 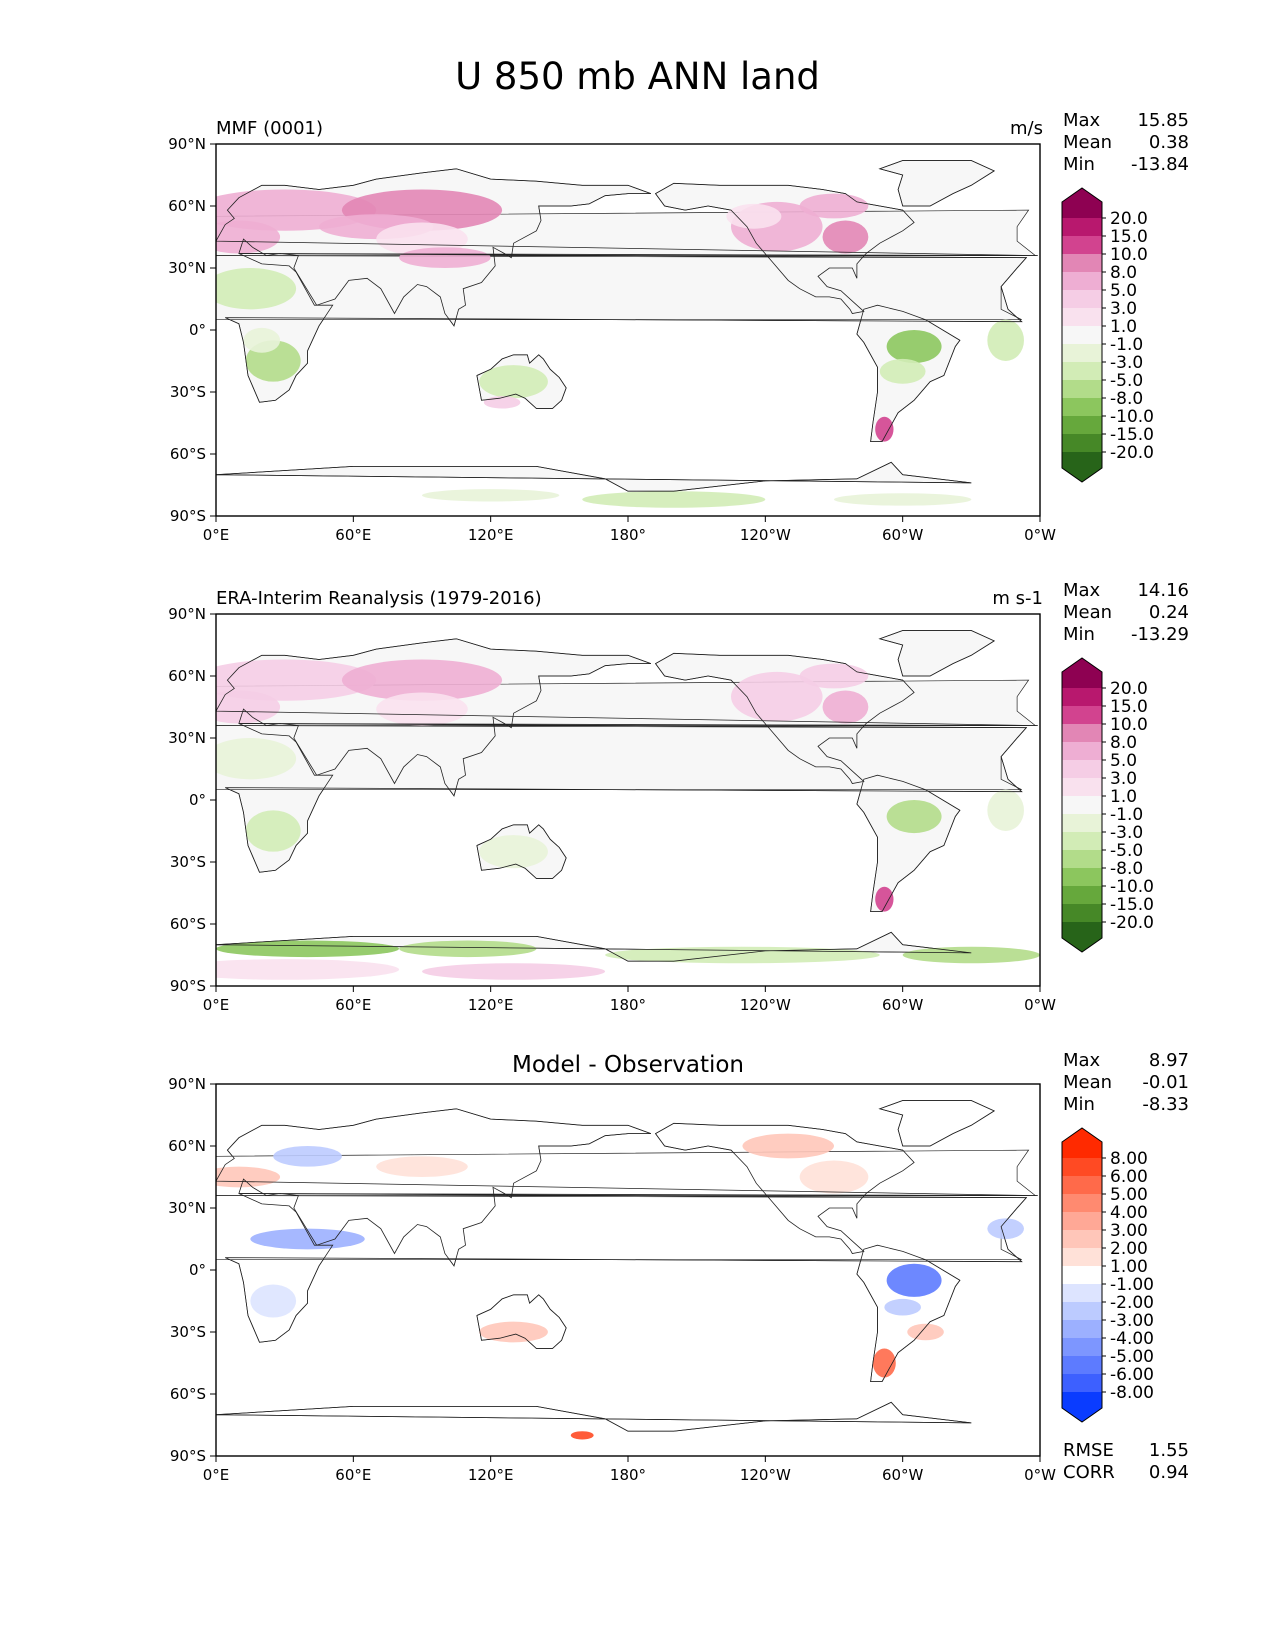 What do you see at coordinates (1163, 120) in the screenshot?
I see `stat-value: 15.85` at bounding box center [1163, 120].